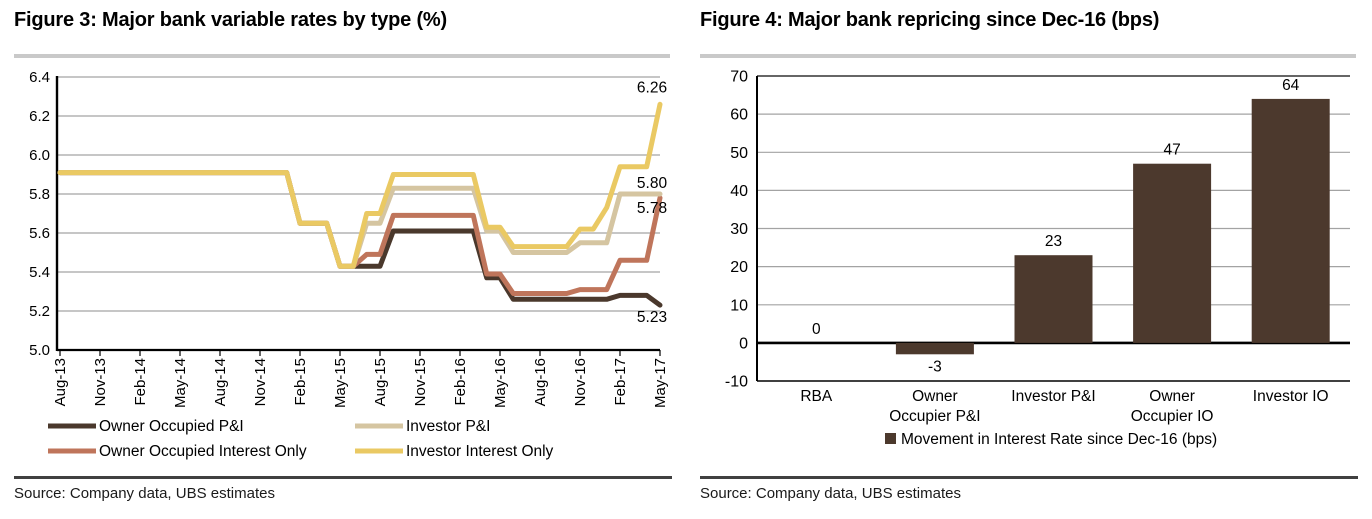 This screenshot has width=1372, height=519. Describe the element at coordinates (739, 229) in the screenshot. I see `svg-text: 30` at that location.